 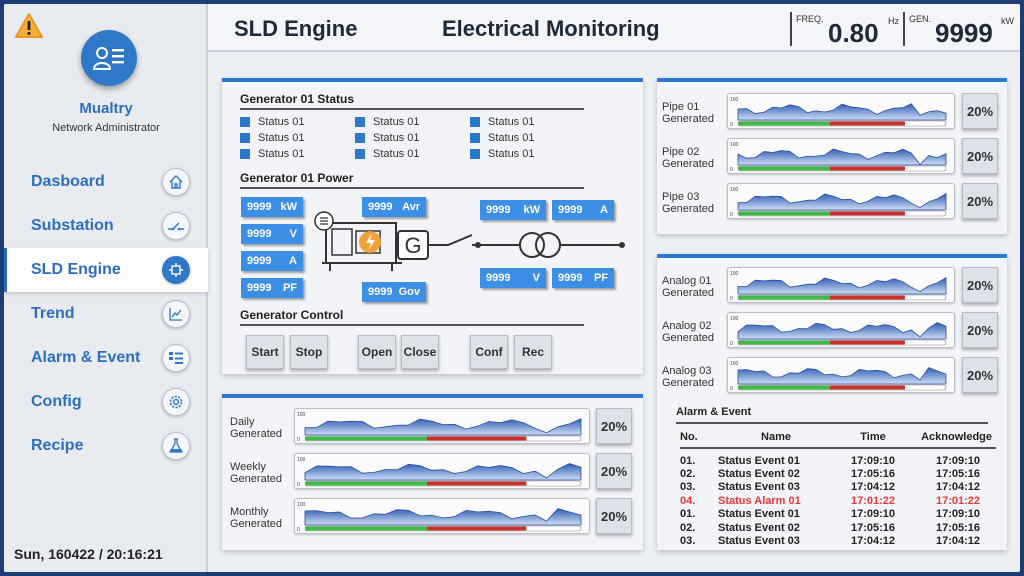 What do you see at coordinates (533, 352) in the screenshot?
I see `rec-button: Rec` at bounding box center [533, 352].